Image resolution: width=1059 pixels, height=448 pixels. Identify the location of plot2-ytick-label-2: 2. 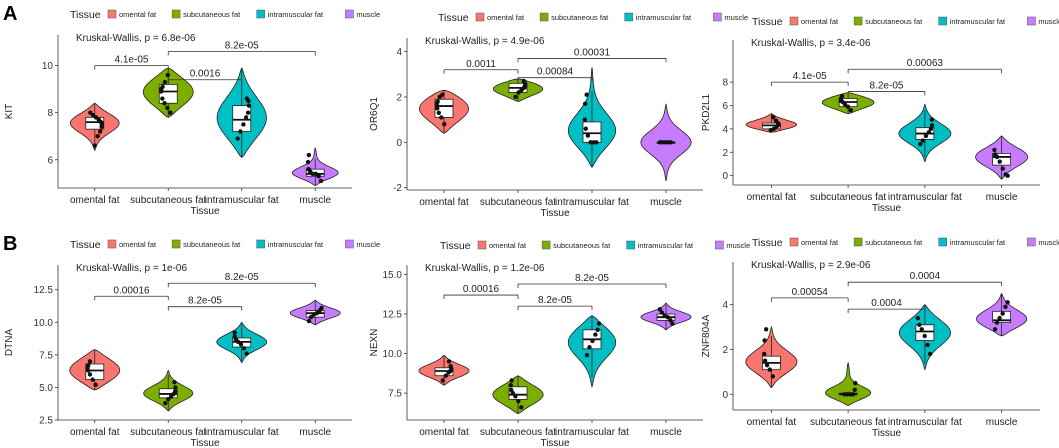
(399, 97).